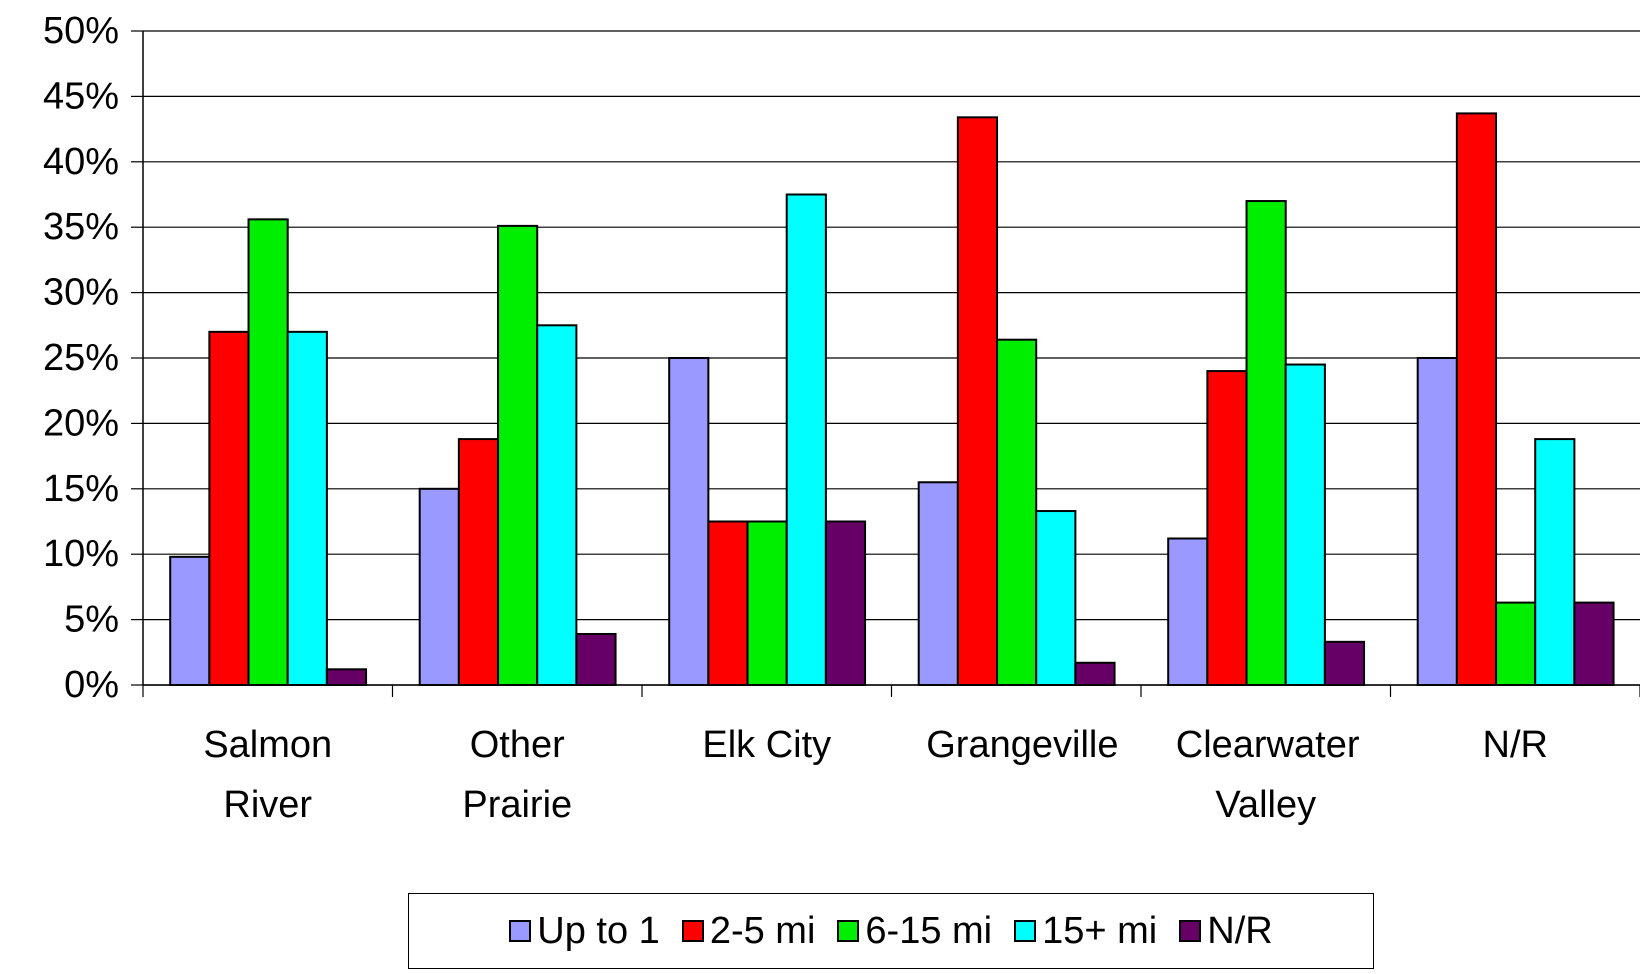 The width and height of the screenshot is (1640, 974). Describe the element at coordinates (91, 620) in the screenshot. I see `y-tick-label: 5%` at that location.